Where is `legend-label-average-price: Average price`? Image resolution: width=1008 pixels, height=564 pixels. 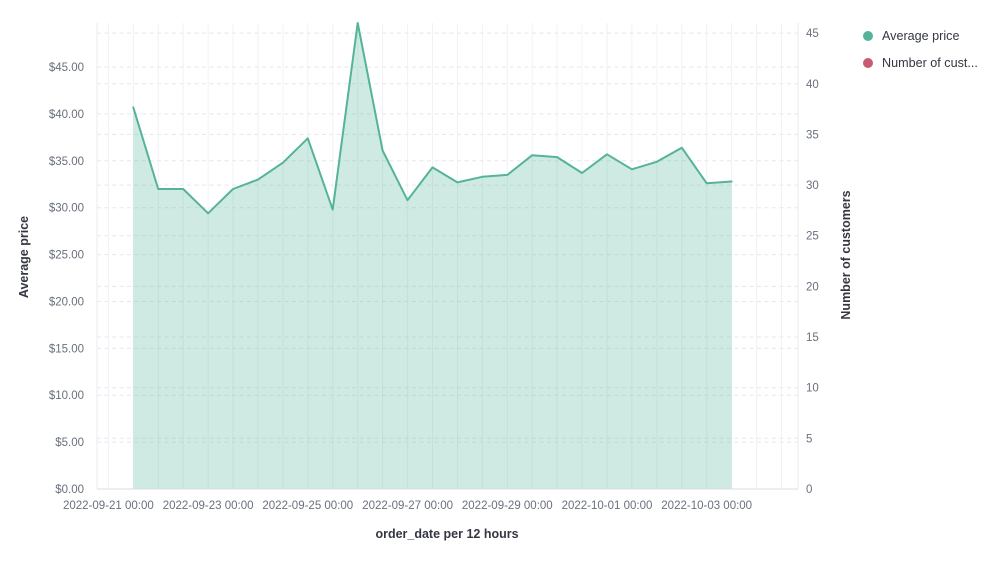 legend-label-average-price: Average price is located at coordinates (921, 35).